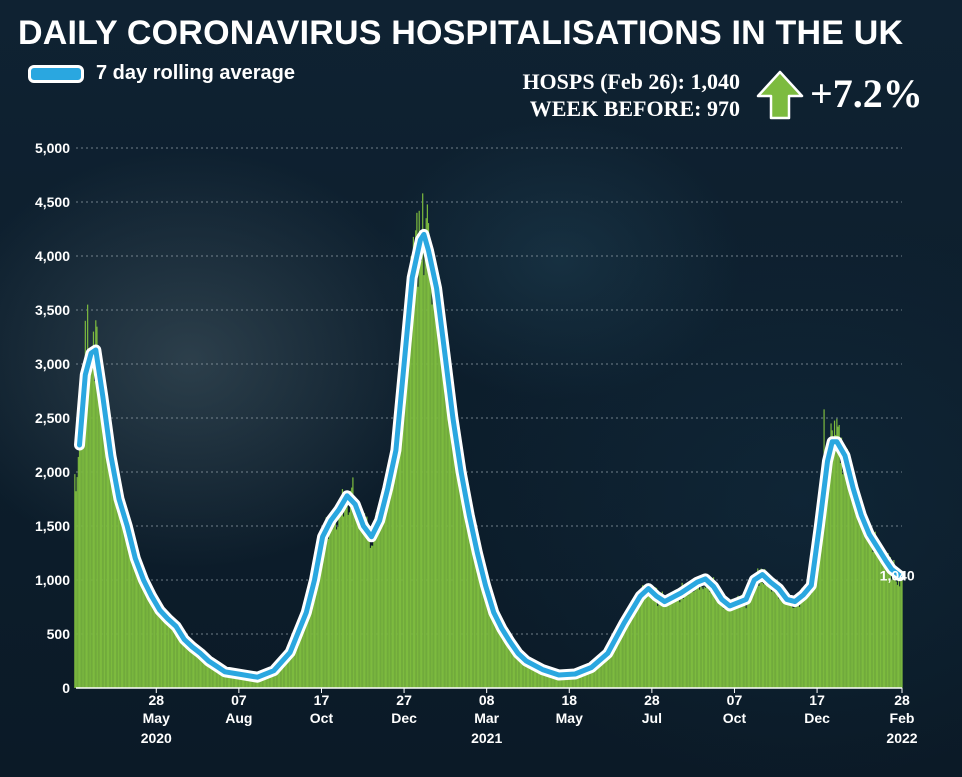 Image resolution: width=962 pixels, height=777 pixels. Describe the element at coordinates (569, 718) in the screenshot. I see `x-tick-month: May` at that location.